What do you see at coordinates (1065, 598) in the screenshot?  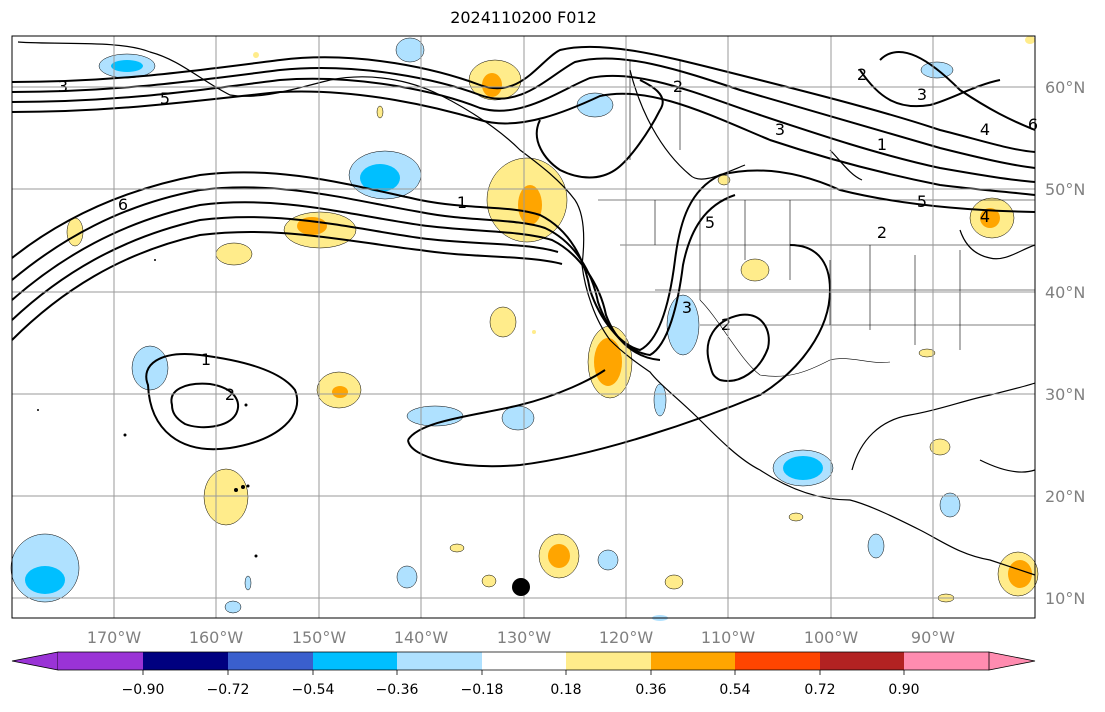 I see `lat-label: 10°N` at bounding box center [1065, 598].